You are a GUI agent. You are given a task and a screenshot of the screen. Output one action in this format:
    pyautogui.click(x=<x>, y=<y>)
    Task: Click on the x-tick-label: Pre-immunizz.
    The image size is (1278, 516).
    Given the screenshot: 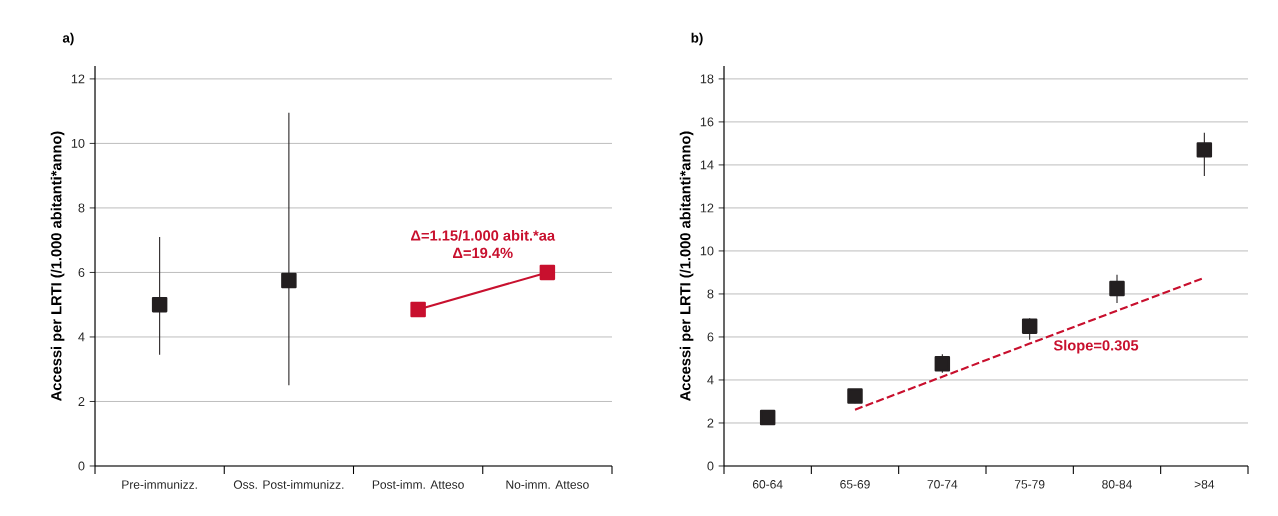 What is the action you would take?
    pyautogui.click(x=159, y=484)
    